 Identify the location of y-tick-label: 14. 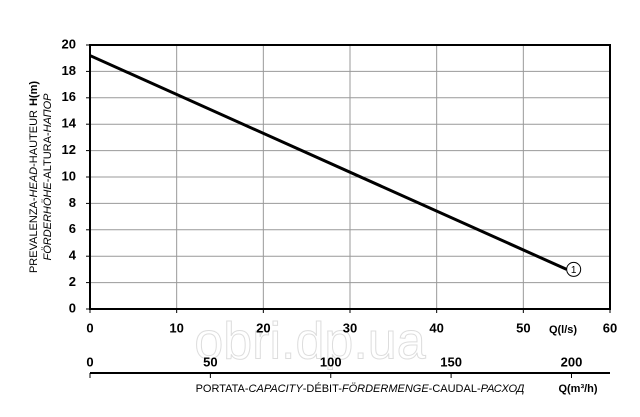
(69, 123).